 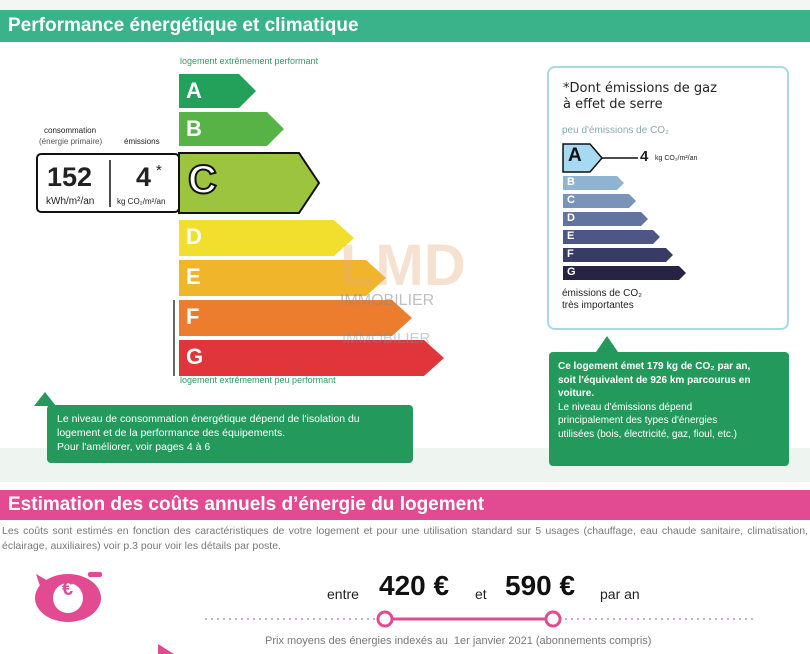 What do you see at coordinates (654, 366) in the screenshot?
I see `ghg-tip-line: Ce logement émet 179 kg de CO₂ par an,` at bounding box center [654, 366].